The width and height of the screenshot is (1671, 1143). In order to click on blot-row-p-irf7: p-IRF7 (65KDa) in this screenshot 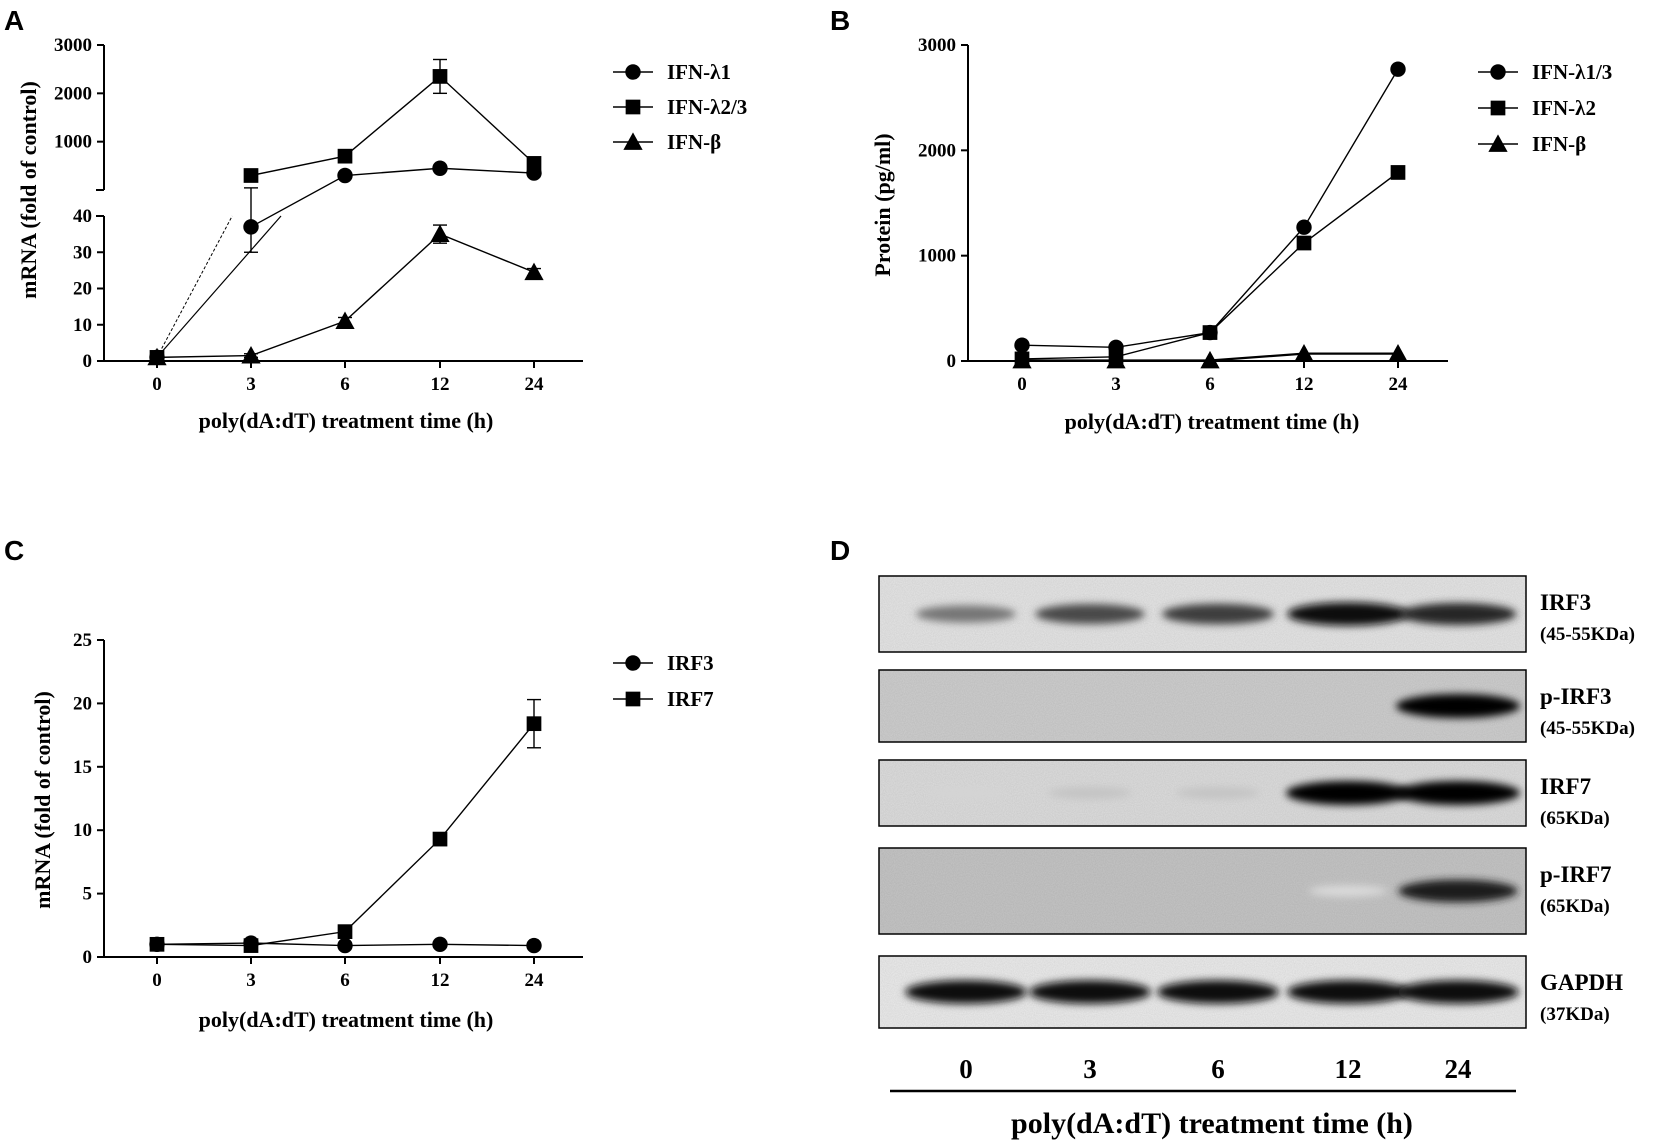, I will do `click(1245, 891)`.